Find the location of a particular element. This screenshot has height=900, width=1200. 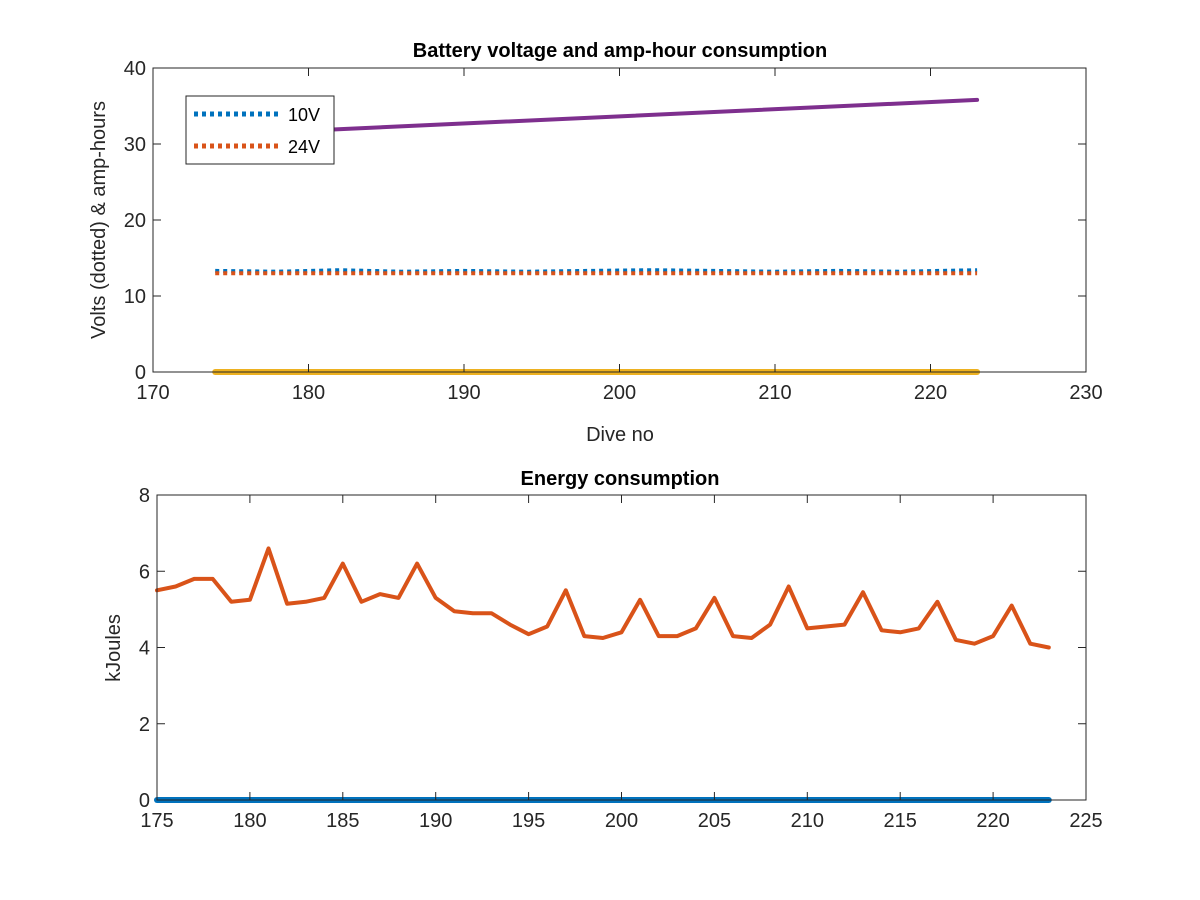

voltage-chart-title: Battery voltage and amp-hour consumption is located at coordinates (620, 51).